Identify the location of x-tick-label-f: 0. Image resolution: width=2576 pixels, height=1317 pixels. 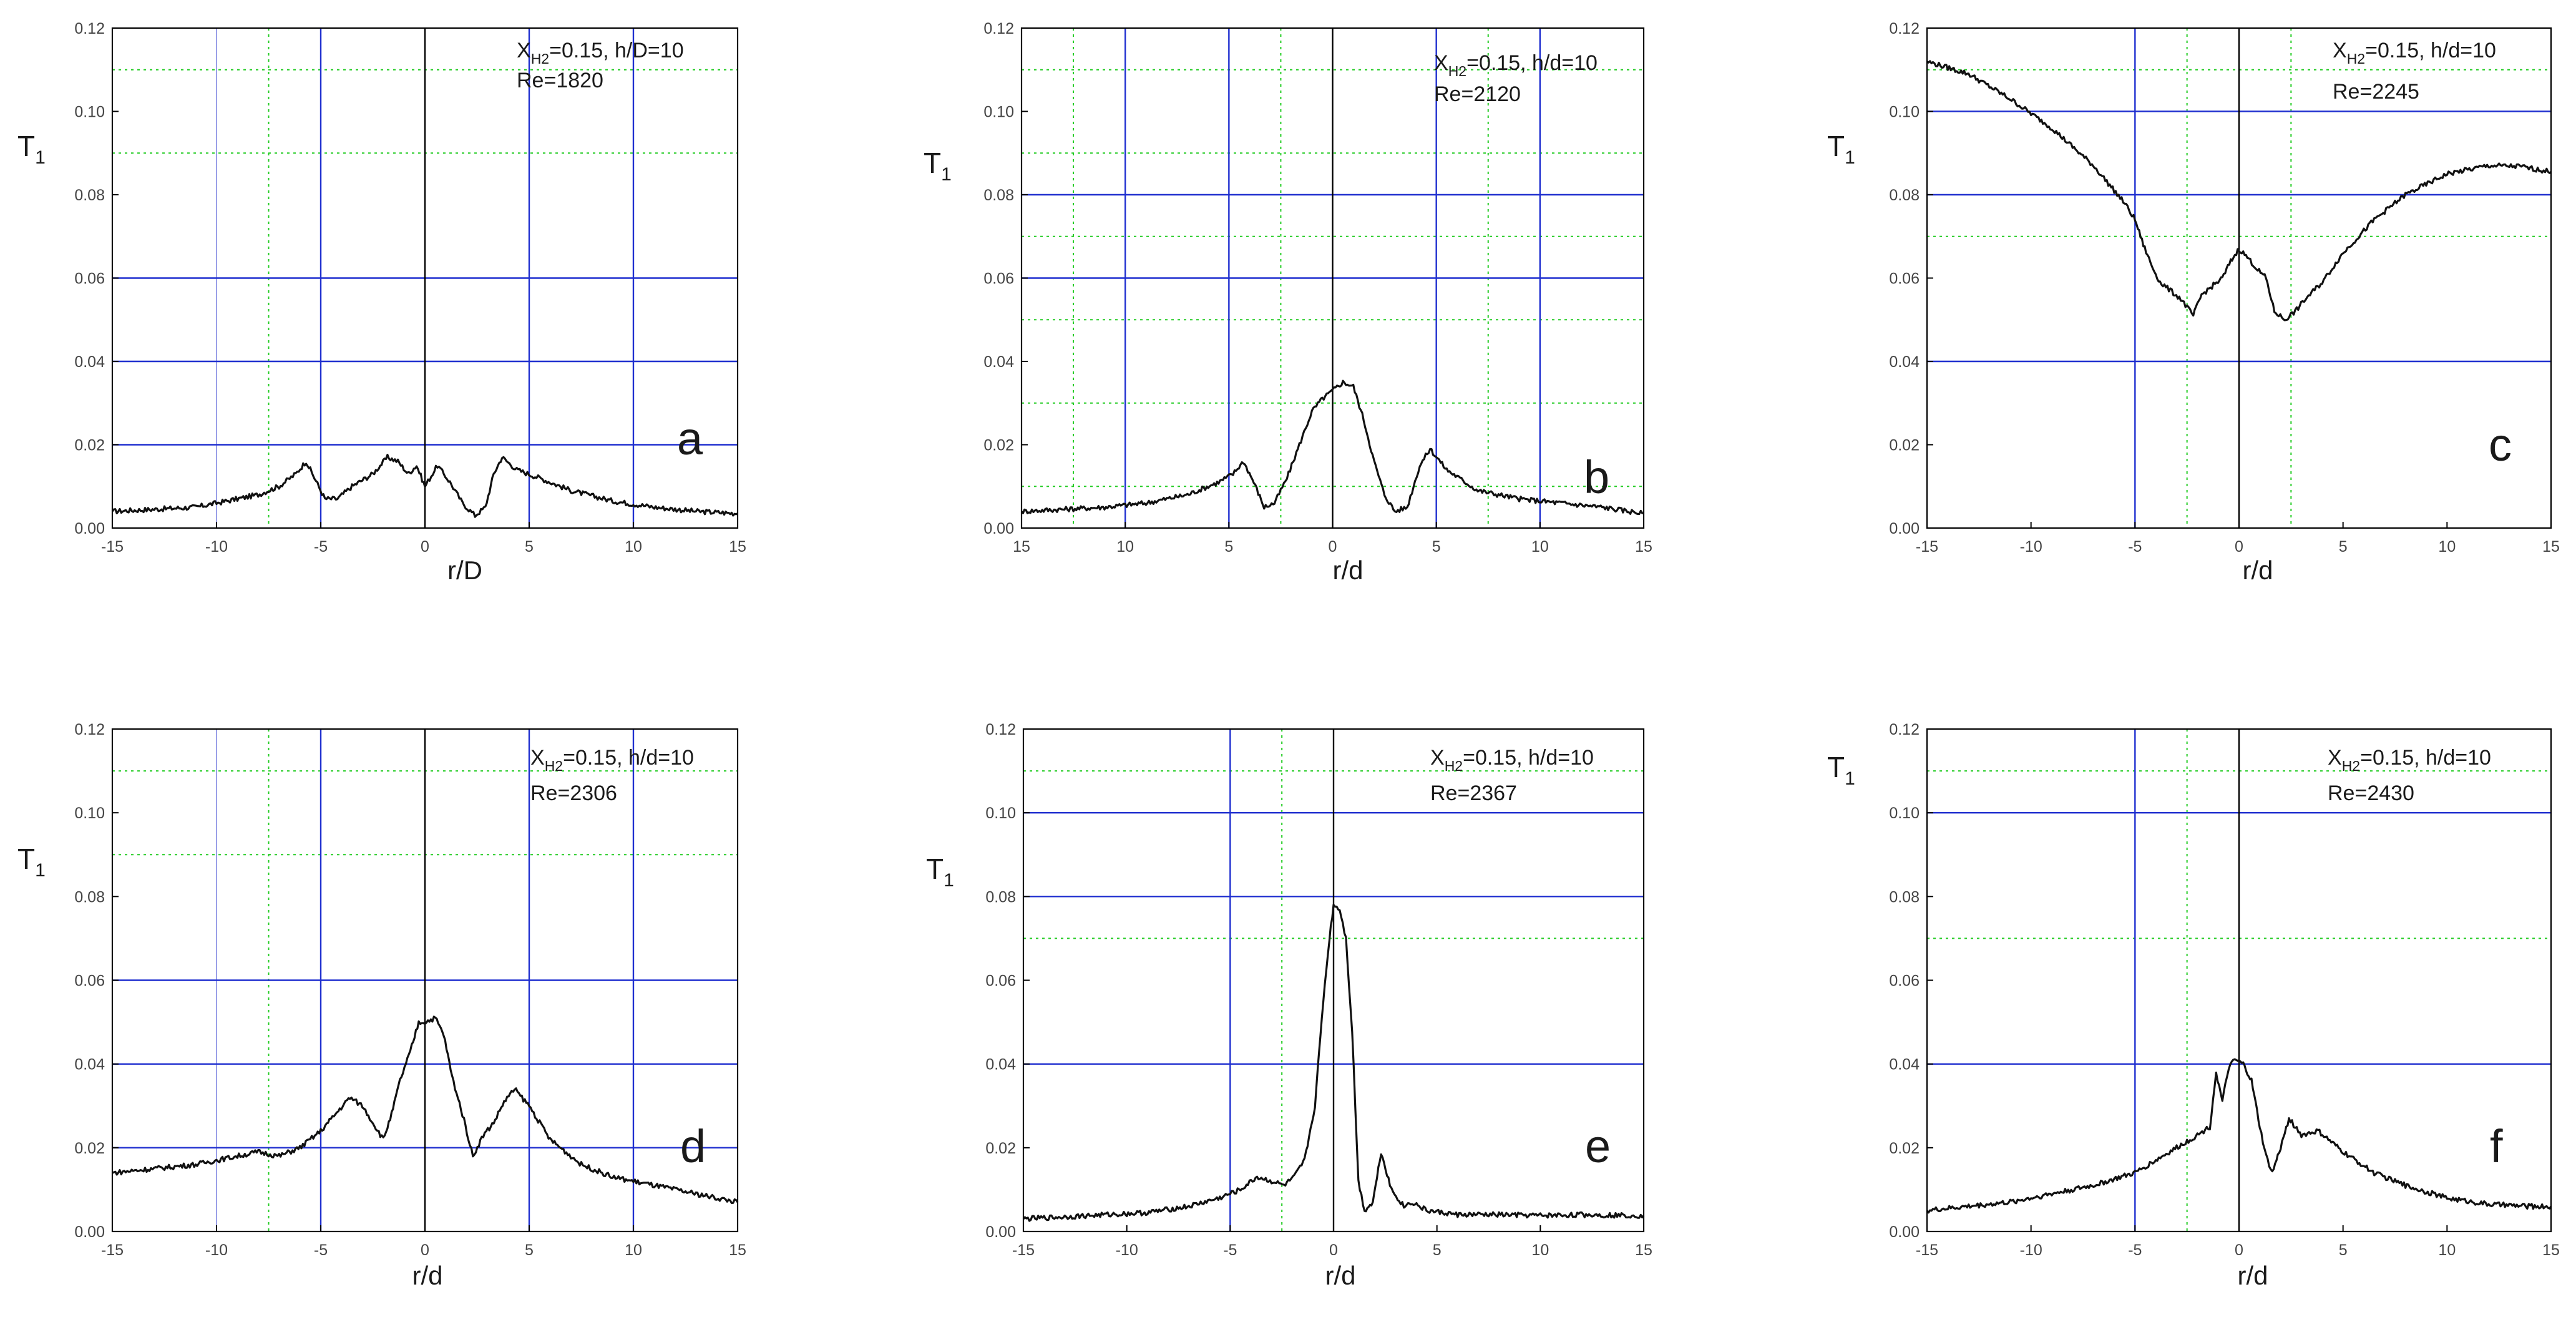
(2239, 1250).